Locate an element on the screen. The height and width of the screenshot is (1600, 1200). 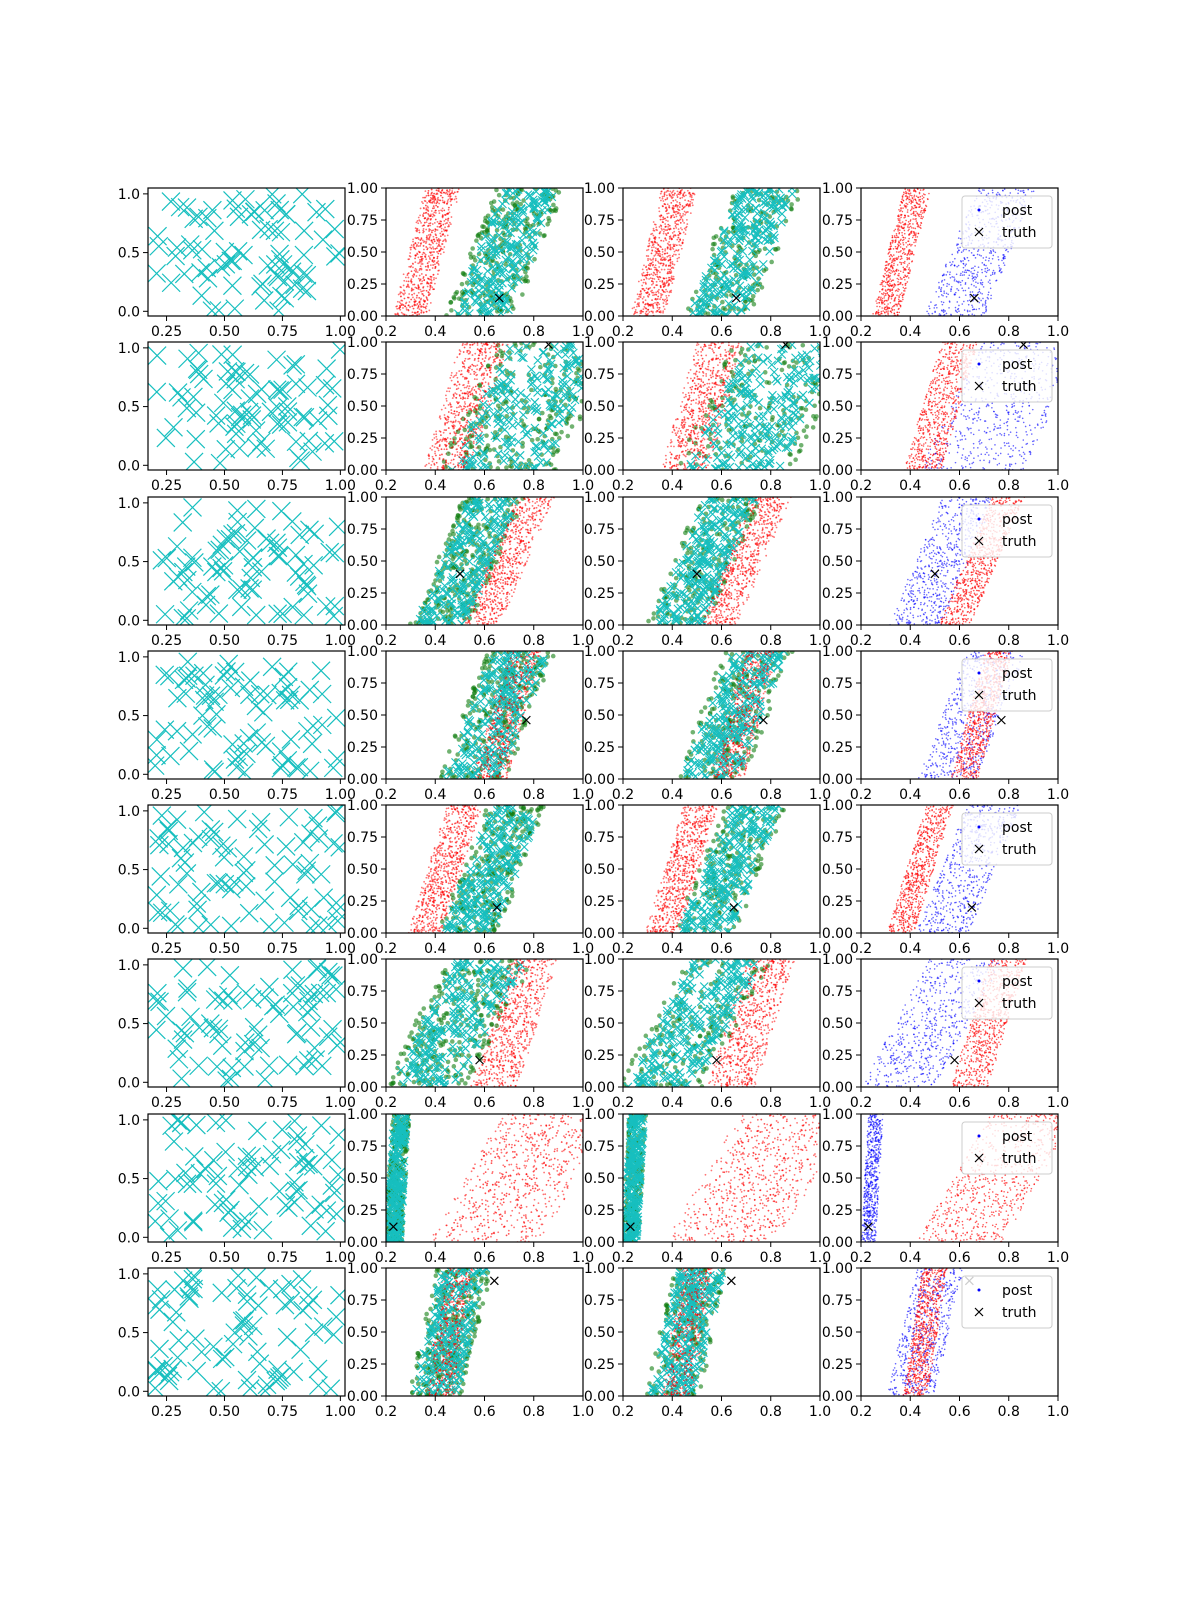
y-tick-label: 0.25 is located at coordinates (362, 285).